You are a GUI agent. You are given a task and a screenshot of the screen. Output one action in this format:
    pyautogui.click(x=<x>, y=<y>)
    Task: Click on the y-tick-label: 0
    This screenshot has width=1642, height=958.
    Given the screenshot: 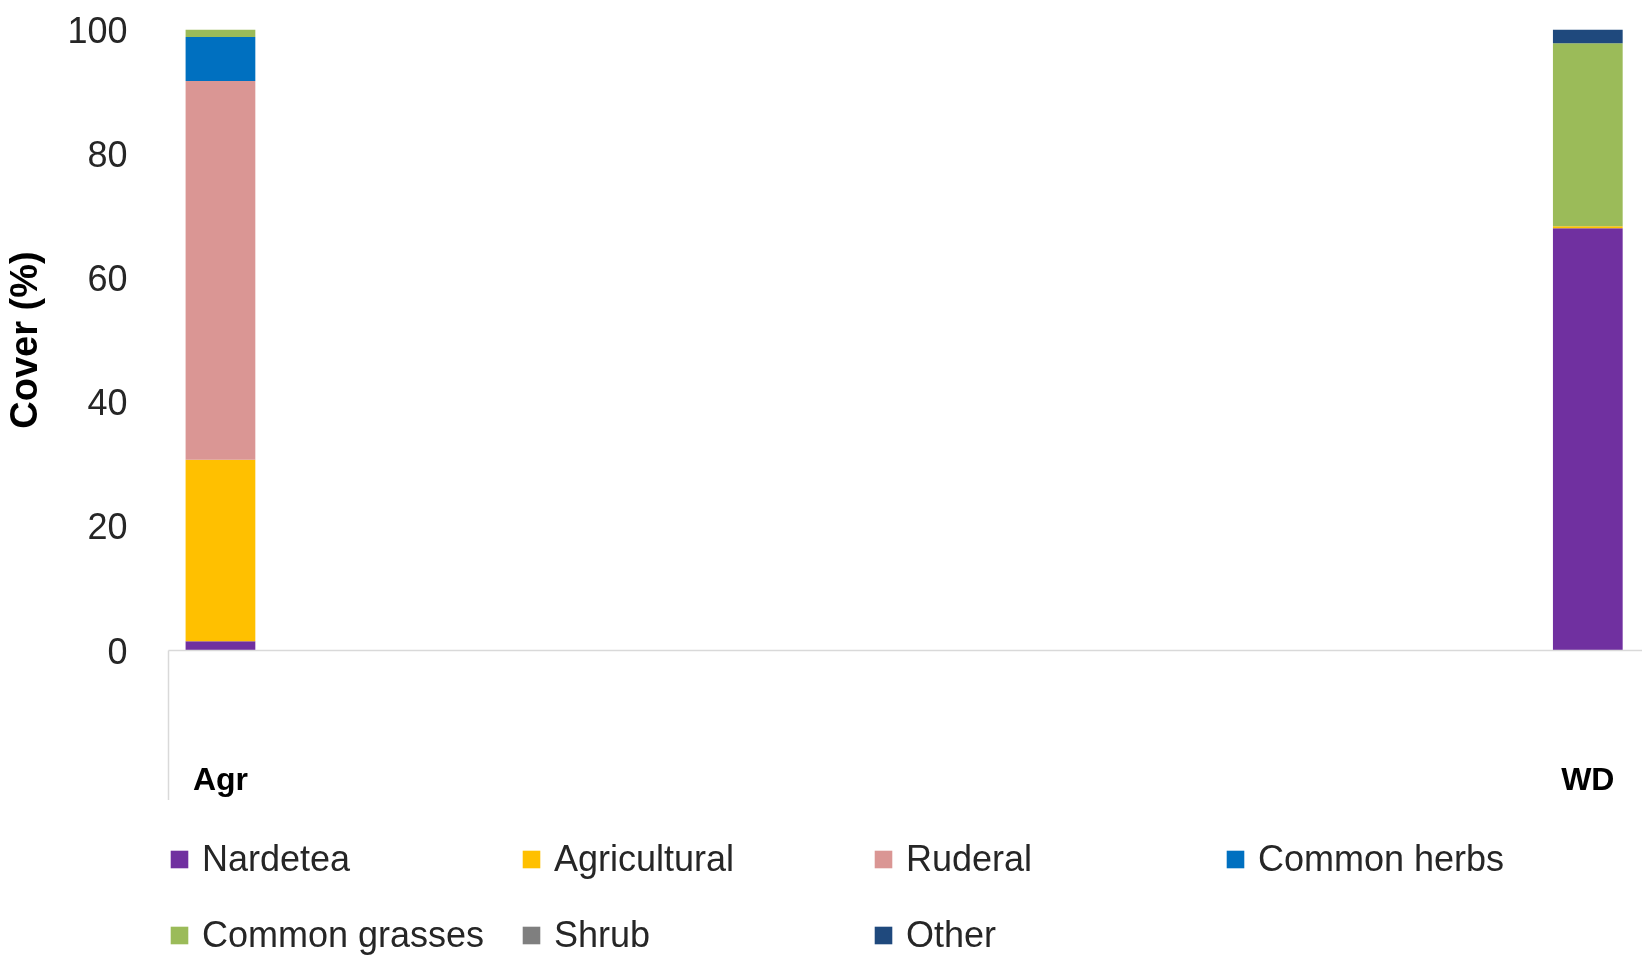 What is the action you would take?
    pyautogui.click(x=117, y=651)
    